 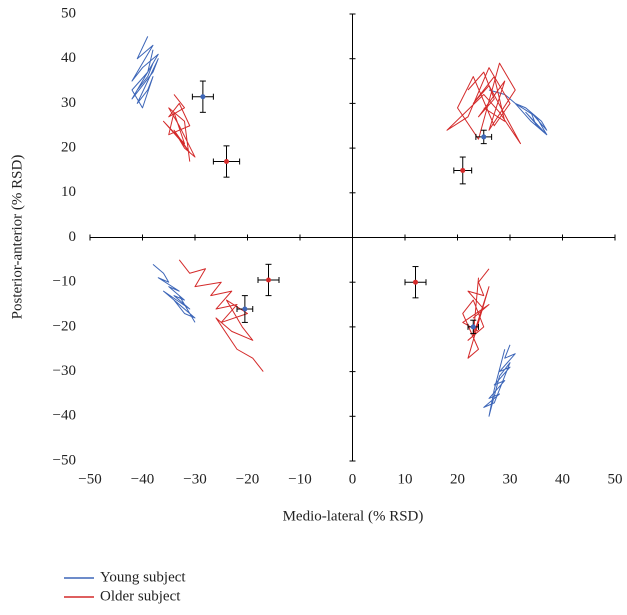 I want to click on x-tick-label: 10, so click(x=405, y=479).